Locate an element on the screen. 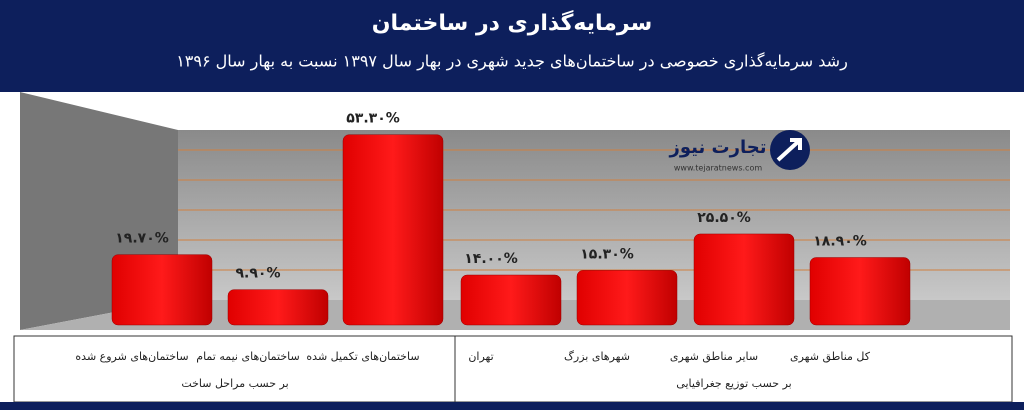 The image size is (1024, 414). logo-name: تجارت نیوز is located at coordinates (718, 147).